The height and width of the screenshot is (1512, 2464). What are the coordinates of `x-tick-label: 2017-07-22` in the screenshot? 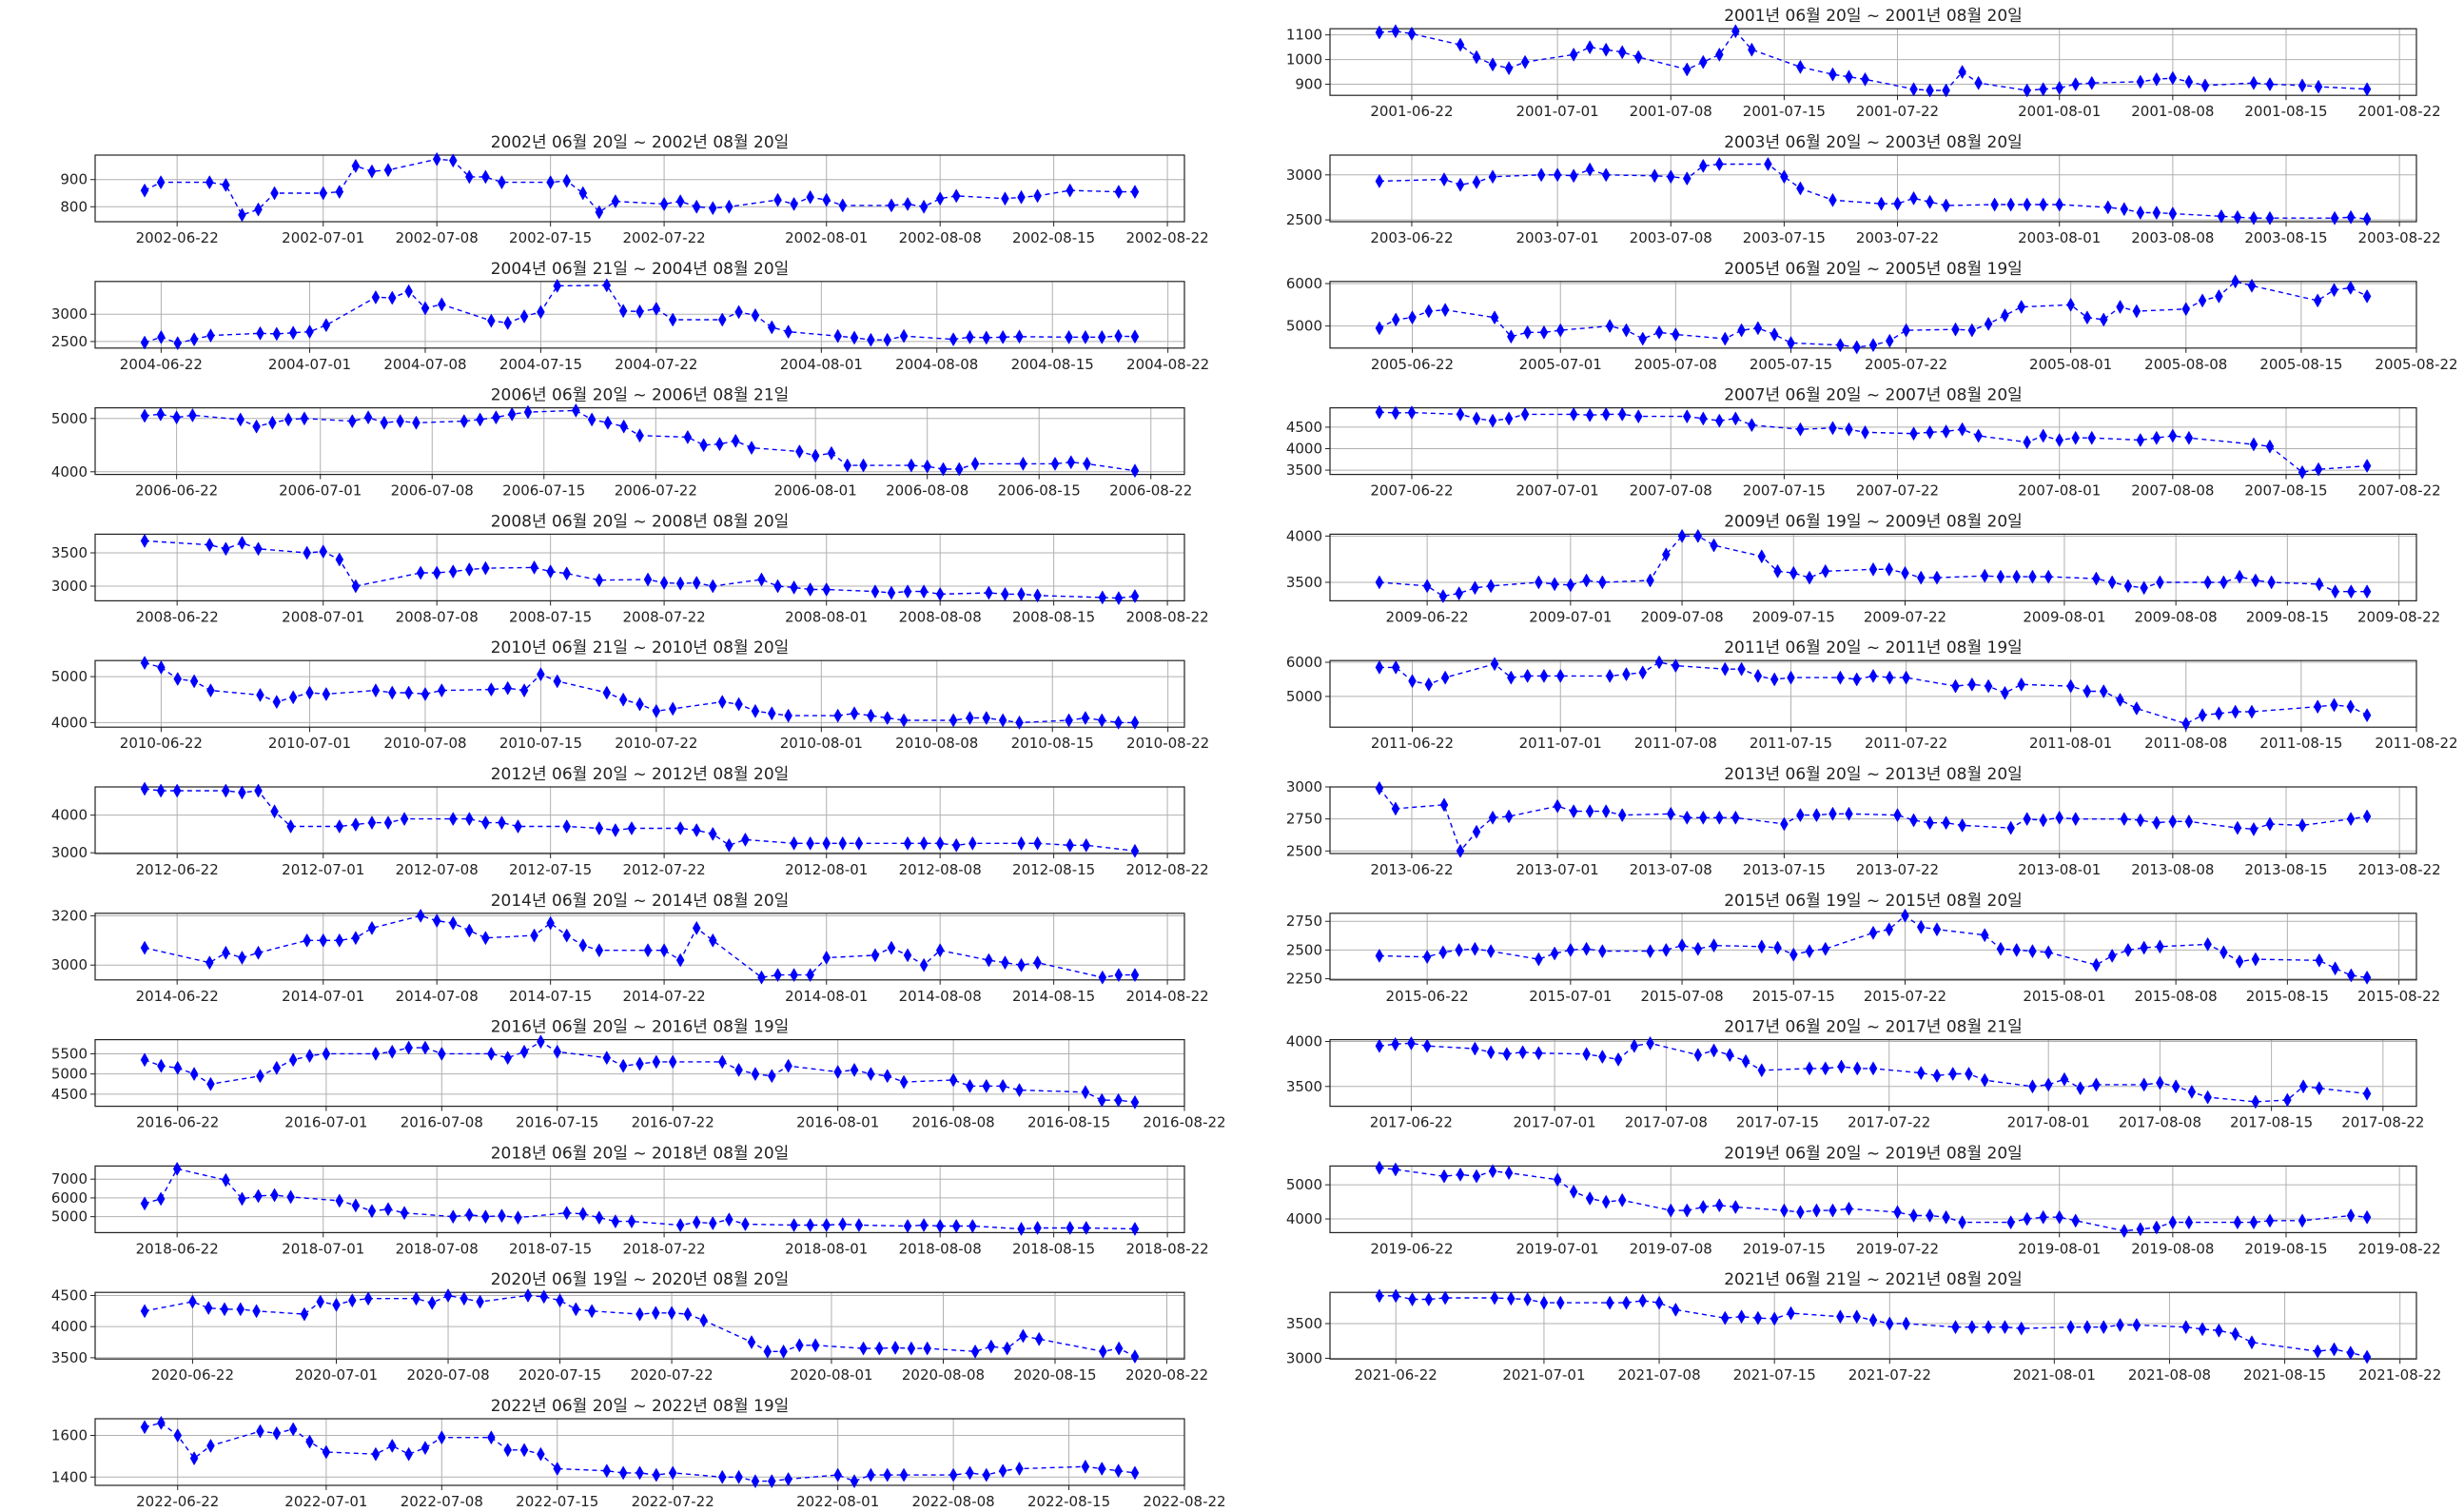 It's located at (1889, 1122).